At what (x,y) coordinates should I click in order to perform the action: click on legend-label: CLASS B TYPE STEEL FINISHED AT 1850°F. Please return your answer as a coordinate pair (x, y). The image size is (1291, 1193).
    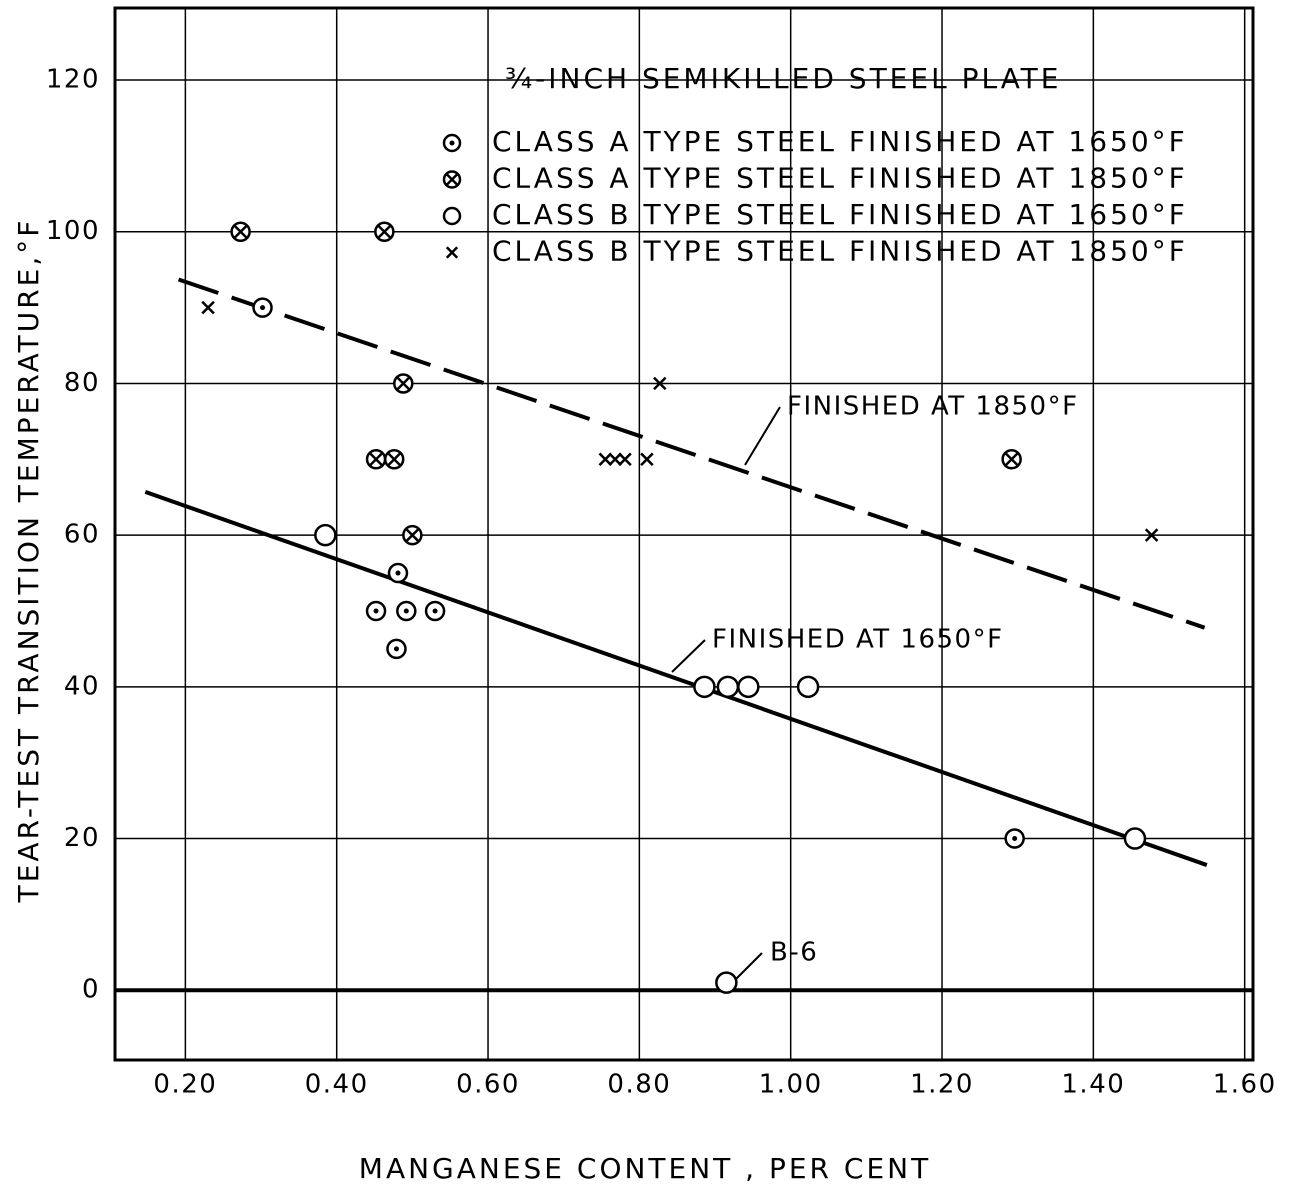
    Looking at the image, I should click on (840, 251).